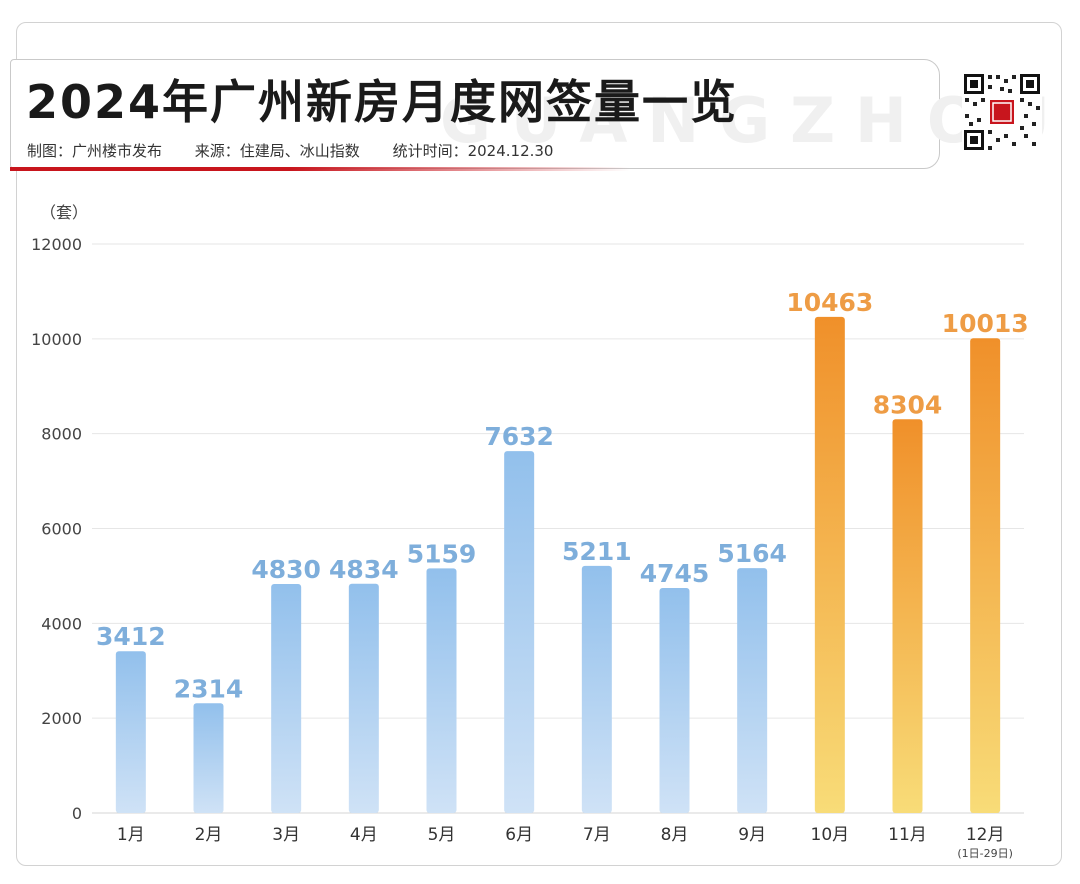  I want to click on y-tick-label: 8000, so click(61, 434).